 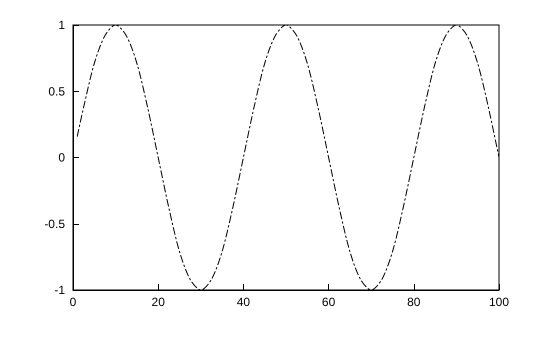 I want to click on y-tick-label: 0.5, so click(x=57, y=91).